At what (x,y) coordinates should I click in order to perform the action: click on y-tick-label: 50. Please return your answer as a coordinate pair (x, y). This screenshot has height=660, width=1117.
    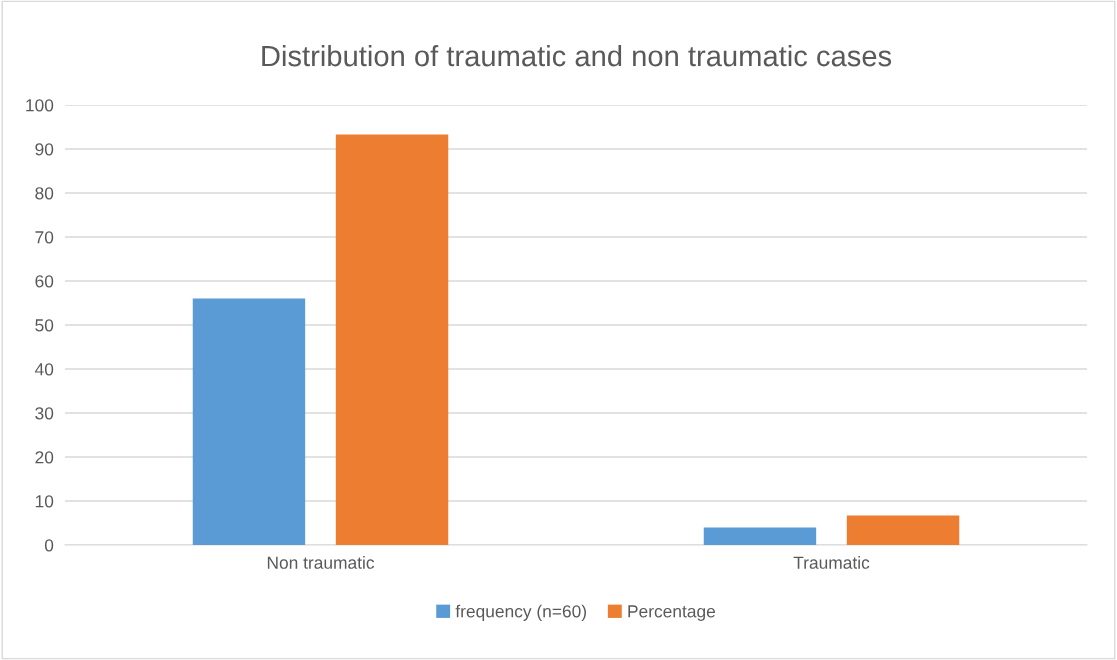
    Looking at the image, I should click on (44, 325).